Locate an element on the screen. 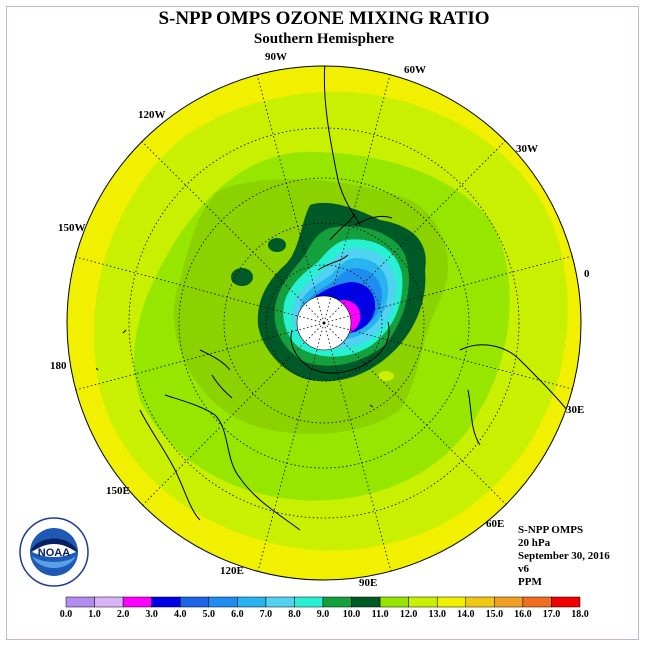  coastline-new-zealand is located at coordinates (216, 374).